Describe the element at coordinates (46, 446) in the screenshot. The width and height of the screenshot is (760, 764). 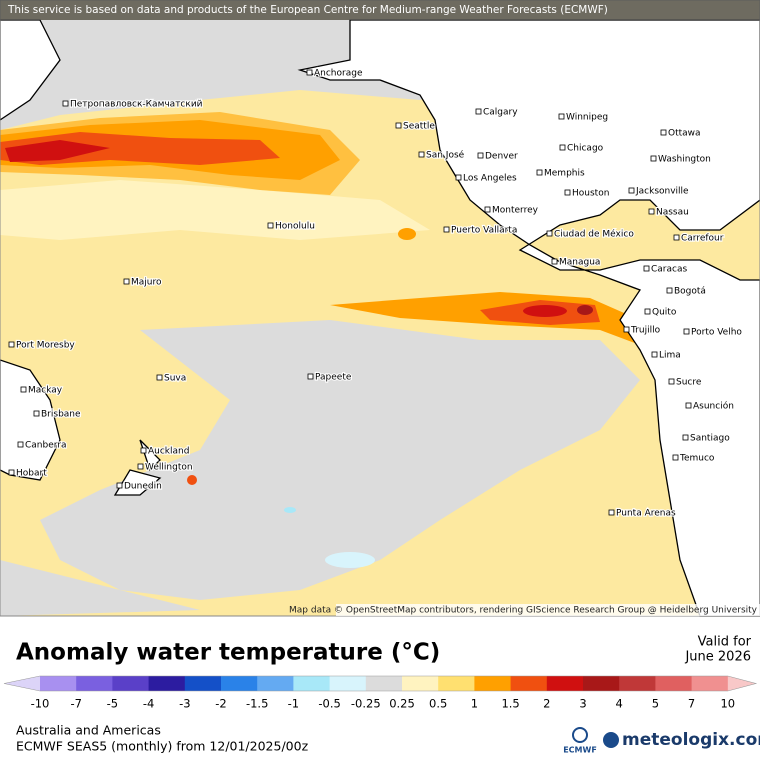
I see `city-label: Canberra` at that location.